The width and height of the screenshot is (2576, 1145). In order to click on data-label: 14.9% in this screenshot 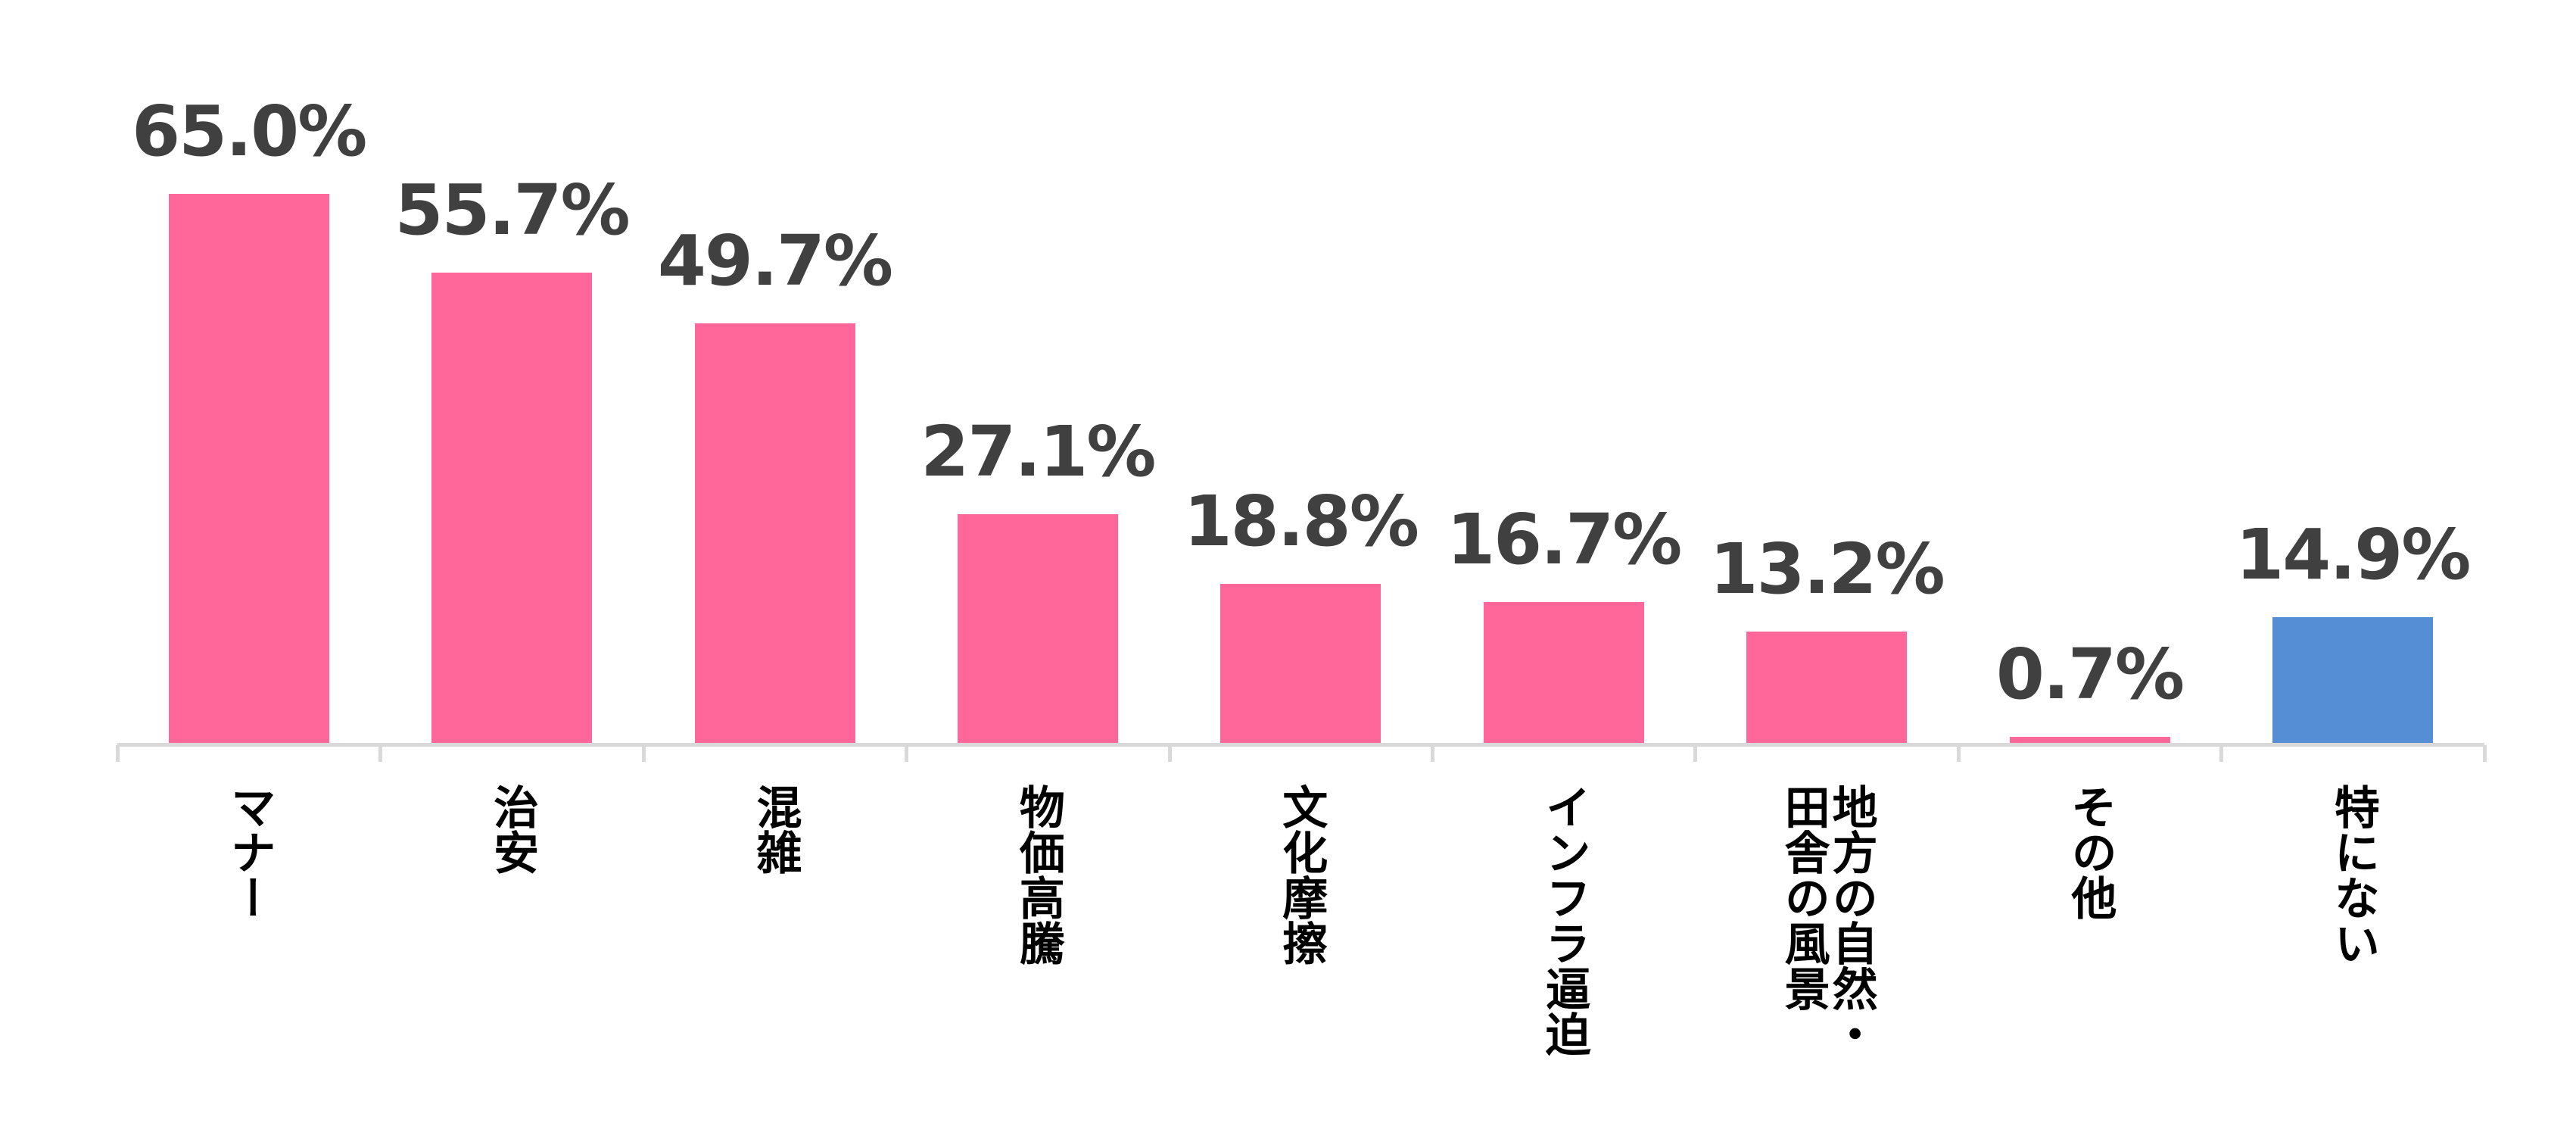, I will do `click(2353, 555)`.